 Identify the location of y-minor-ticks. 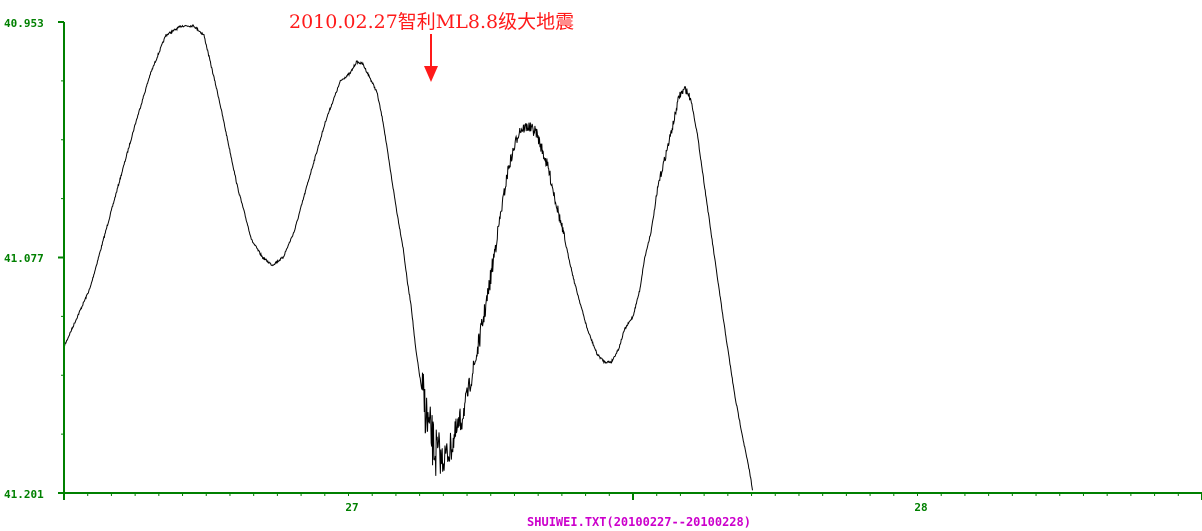
(62, 257).